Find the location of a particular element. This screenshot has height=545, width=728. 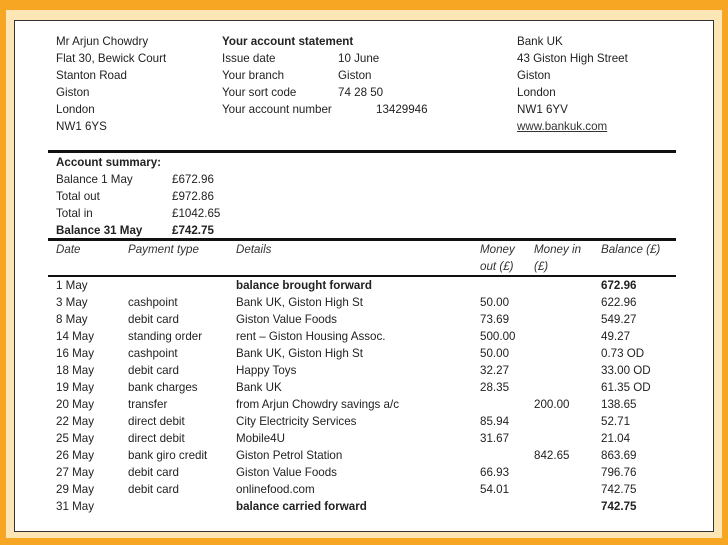

cell-balance: 796.76 is located at coordinates (619, 472).